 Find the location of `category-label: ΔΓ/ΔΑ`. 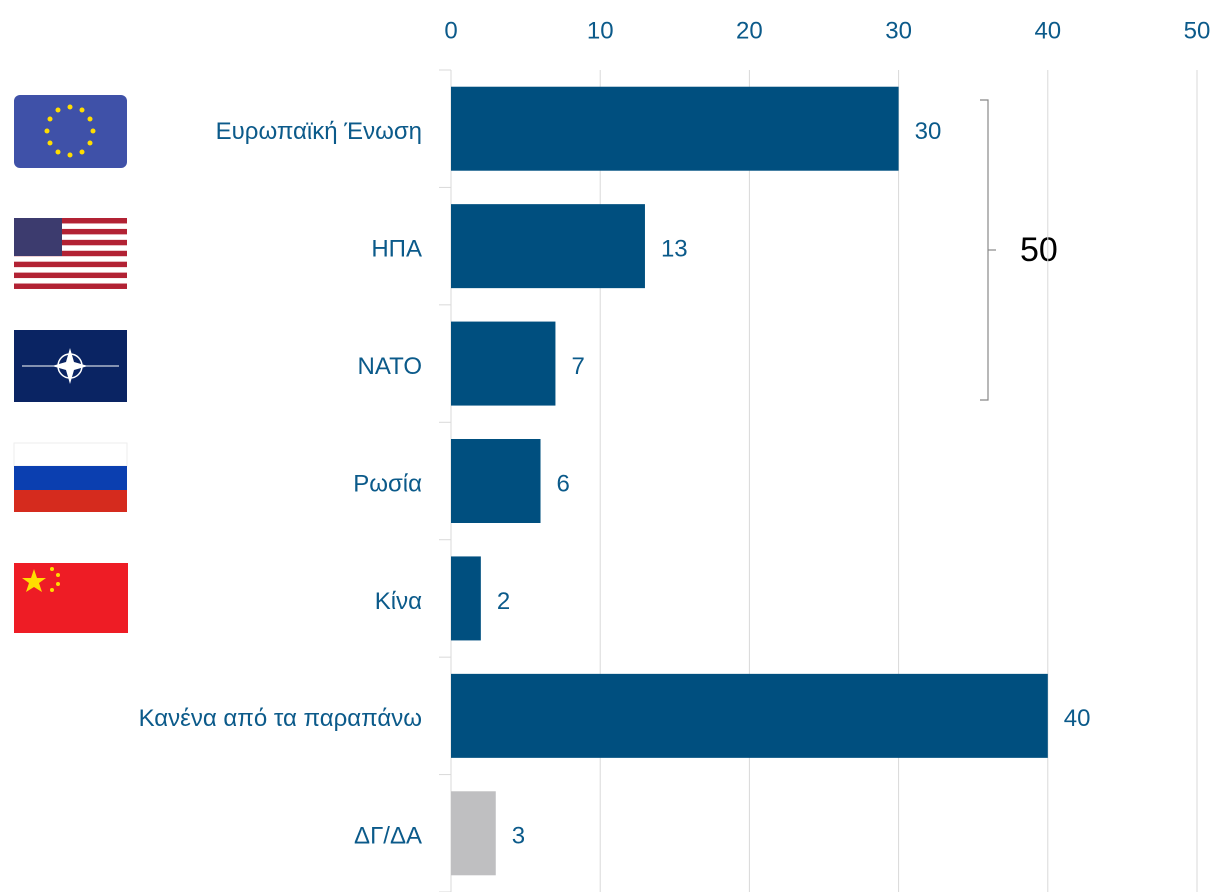

category-label: ΔΓ/ΔΑ is located at coordinates (388, 836).